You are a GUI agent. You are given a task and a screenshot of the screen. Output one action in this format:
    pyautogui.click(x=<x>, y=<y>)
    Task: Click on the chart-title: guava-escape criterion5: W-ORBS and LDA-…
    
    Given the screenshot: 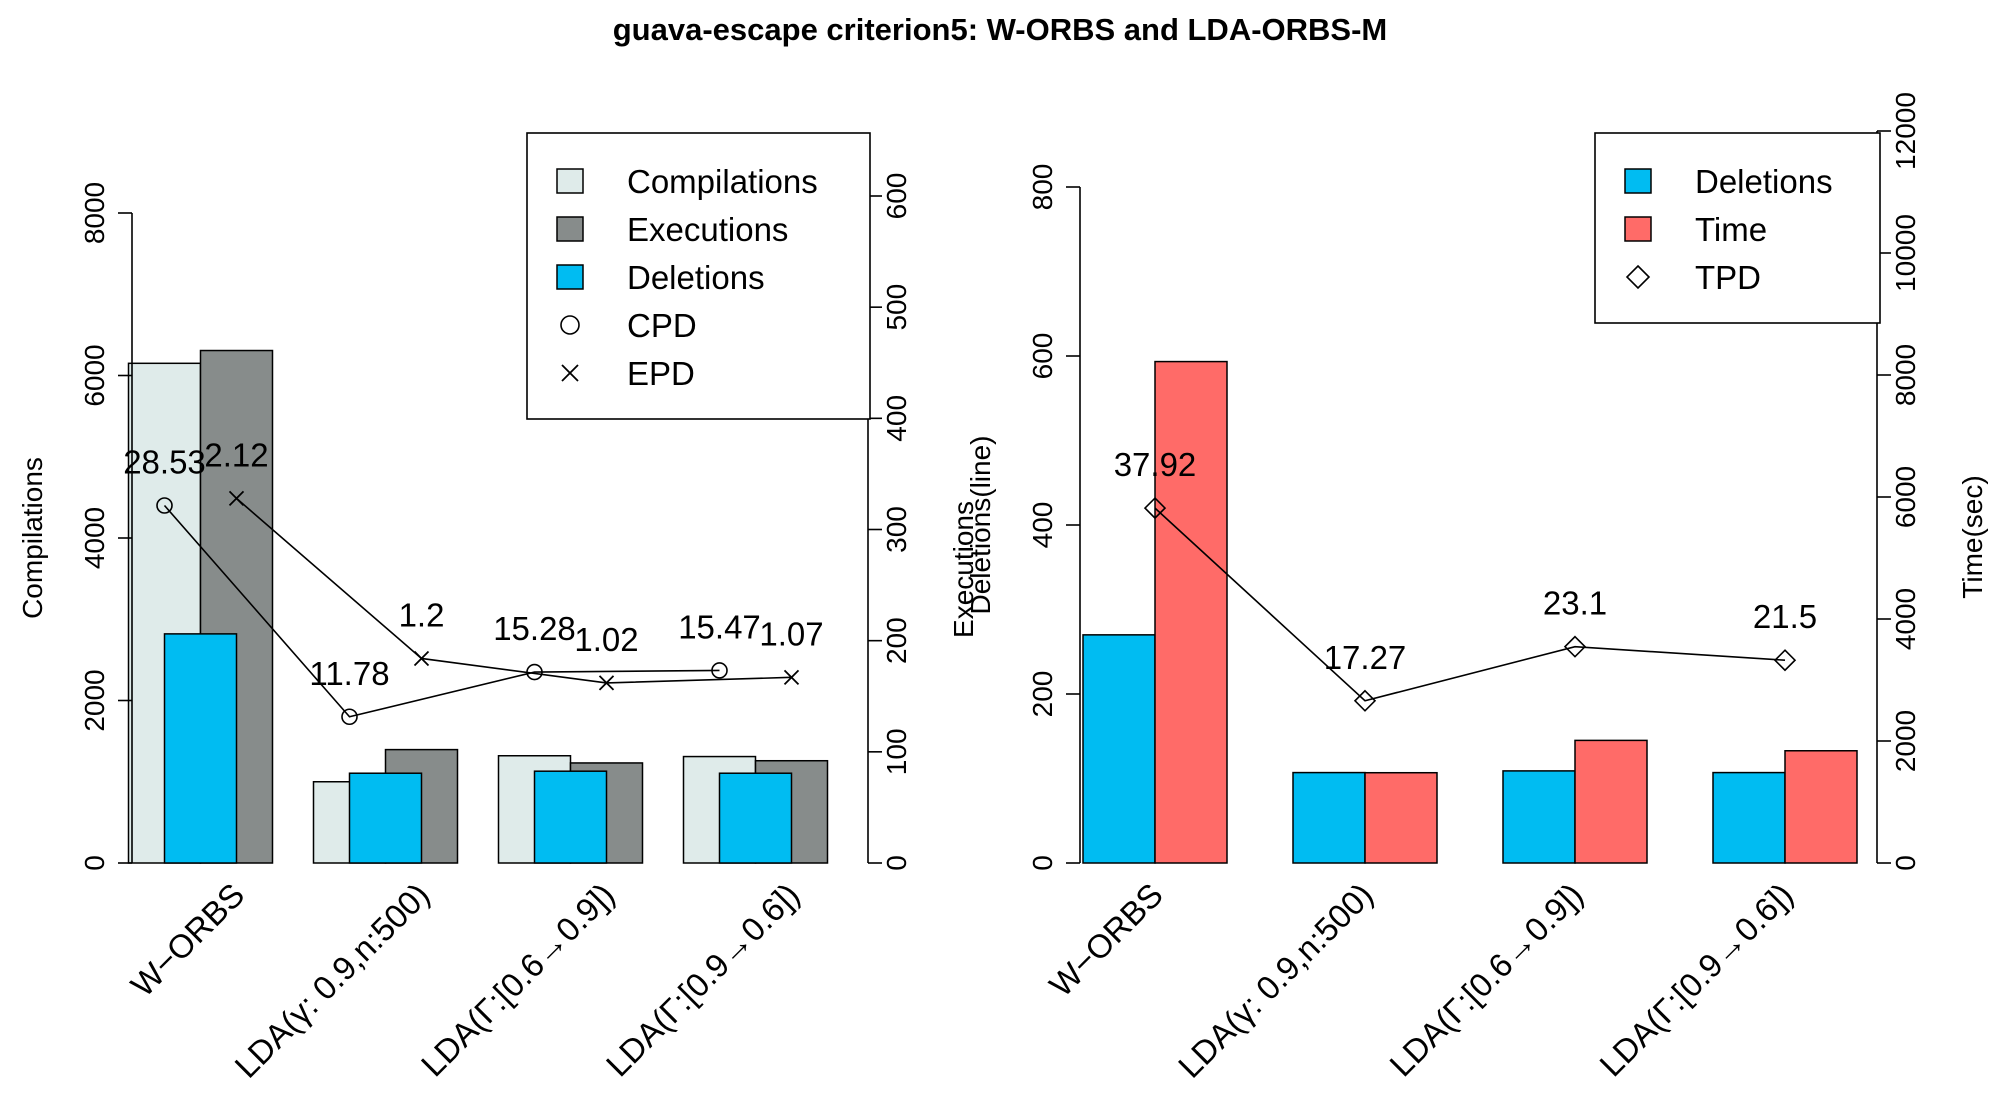 What is the action you would take?
    pyautogui.click(x=1000, y=29)
    